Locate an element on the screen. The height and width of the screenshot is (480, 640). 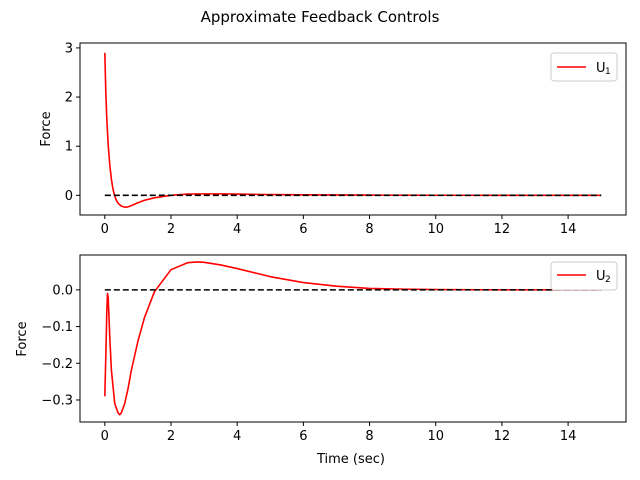
bottom-y-tick-label: −0.3 is located at coordinates (57, 400).